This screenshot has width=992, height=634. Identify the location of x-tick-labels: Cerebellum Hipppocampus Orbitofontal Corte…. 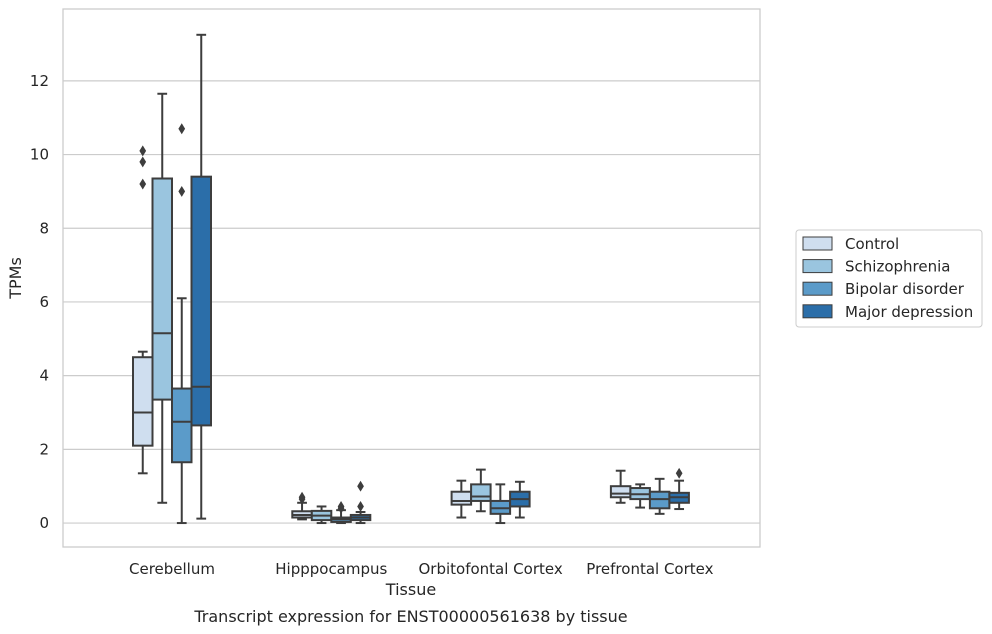
(421, 569).